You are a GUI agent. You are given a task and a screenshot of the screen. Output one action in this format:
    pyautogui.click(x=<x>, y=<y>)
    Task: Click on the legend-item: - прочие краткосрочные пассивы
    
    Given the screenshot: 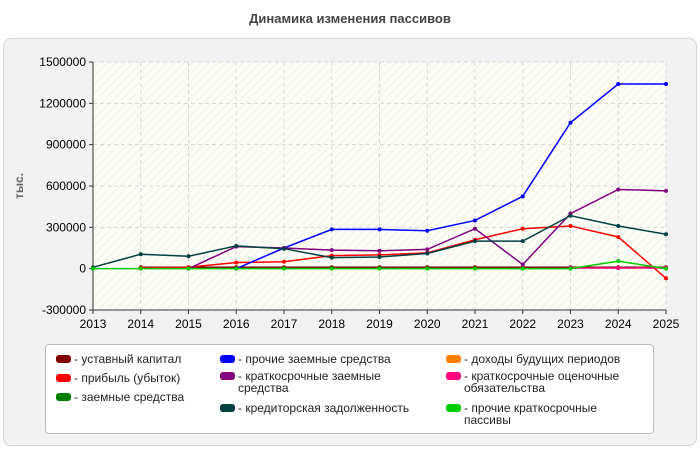 What is the action you would take?
    pyautogui.click(x=546, y=414)
    